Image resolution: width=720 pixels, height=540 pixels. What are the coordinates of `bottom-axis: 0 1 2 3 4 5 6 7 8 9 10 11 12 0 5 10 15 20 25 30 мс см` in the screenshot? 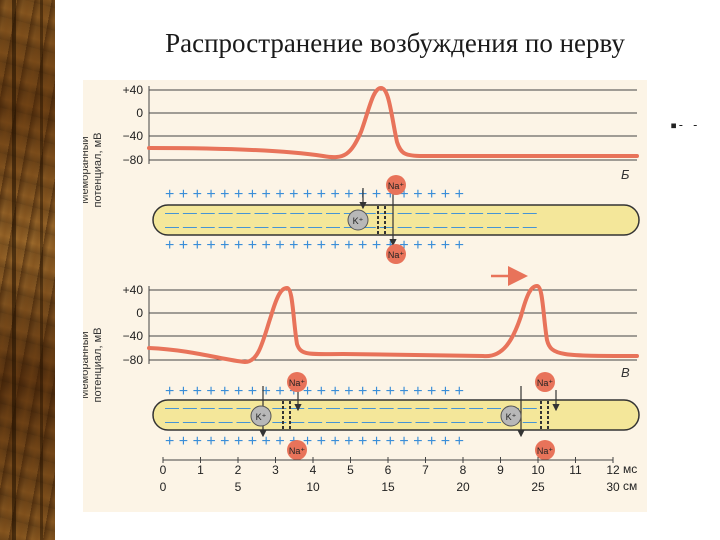 It's located at (398, 475).